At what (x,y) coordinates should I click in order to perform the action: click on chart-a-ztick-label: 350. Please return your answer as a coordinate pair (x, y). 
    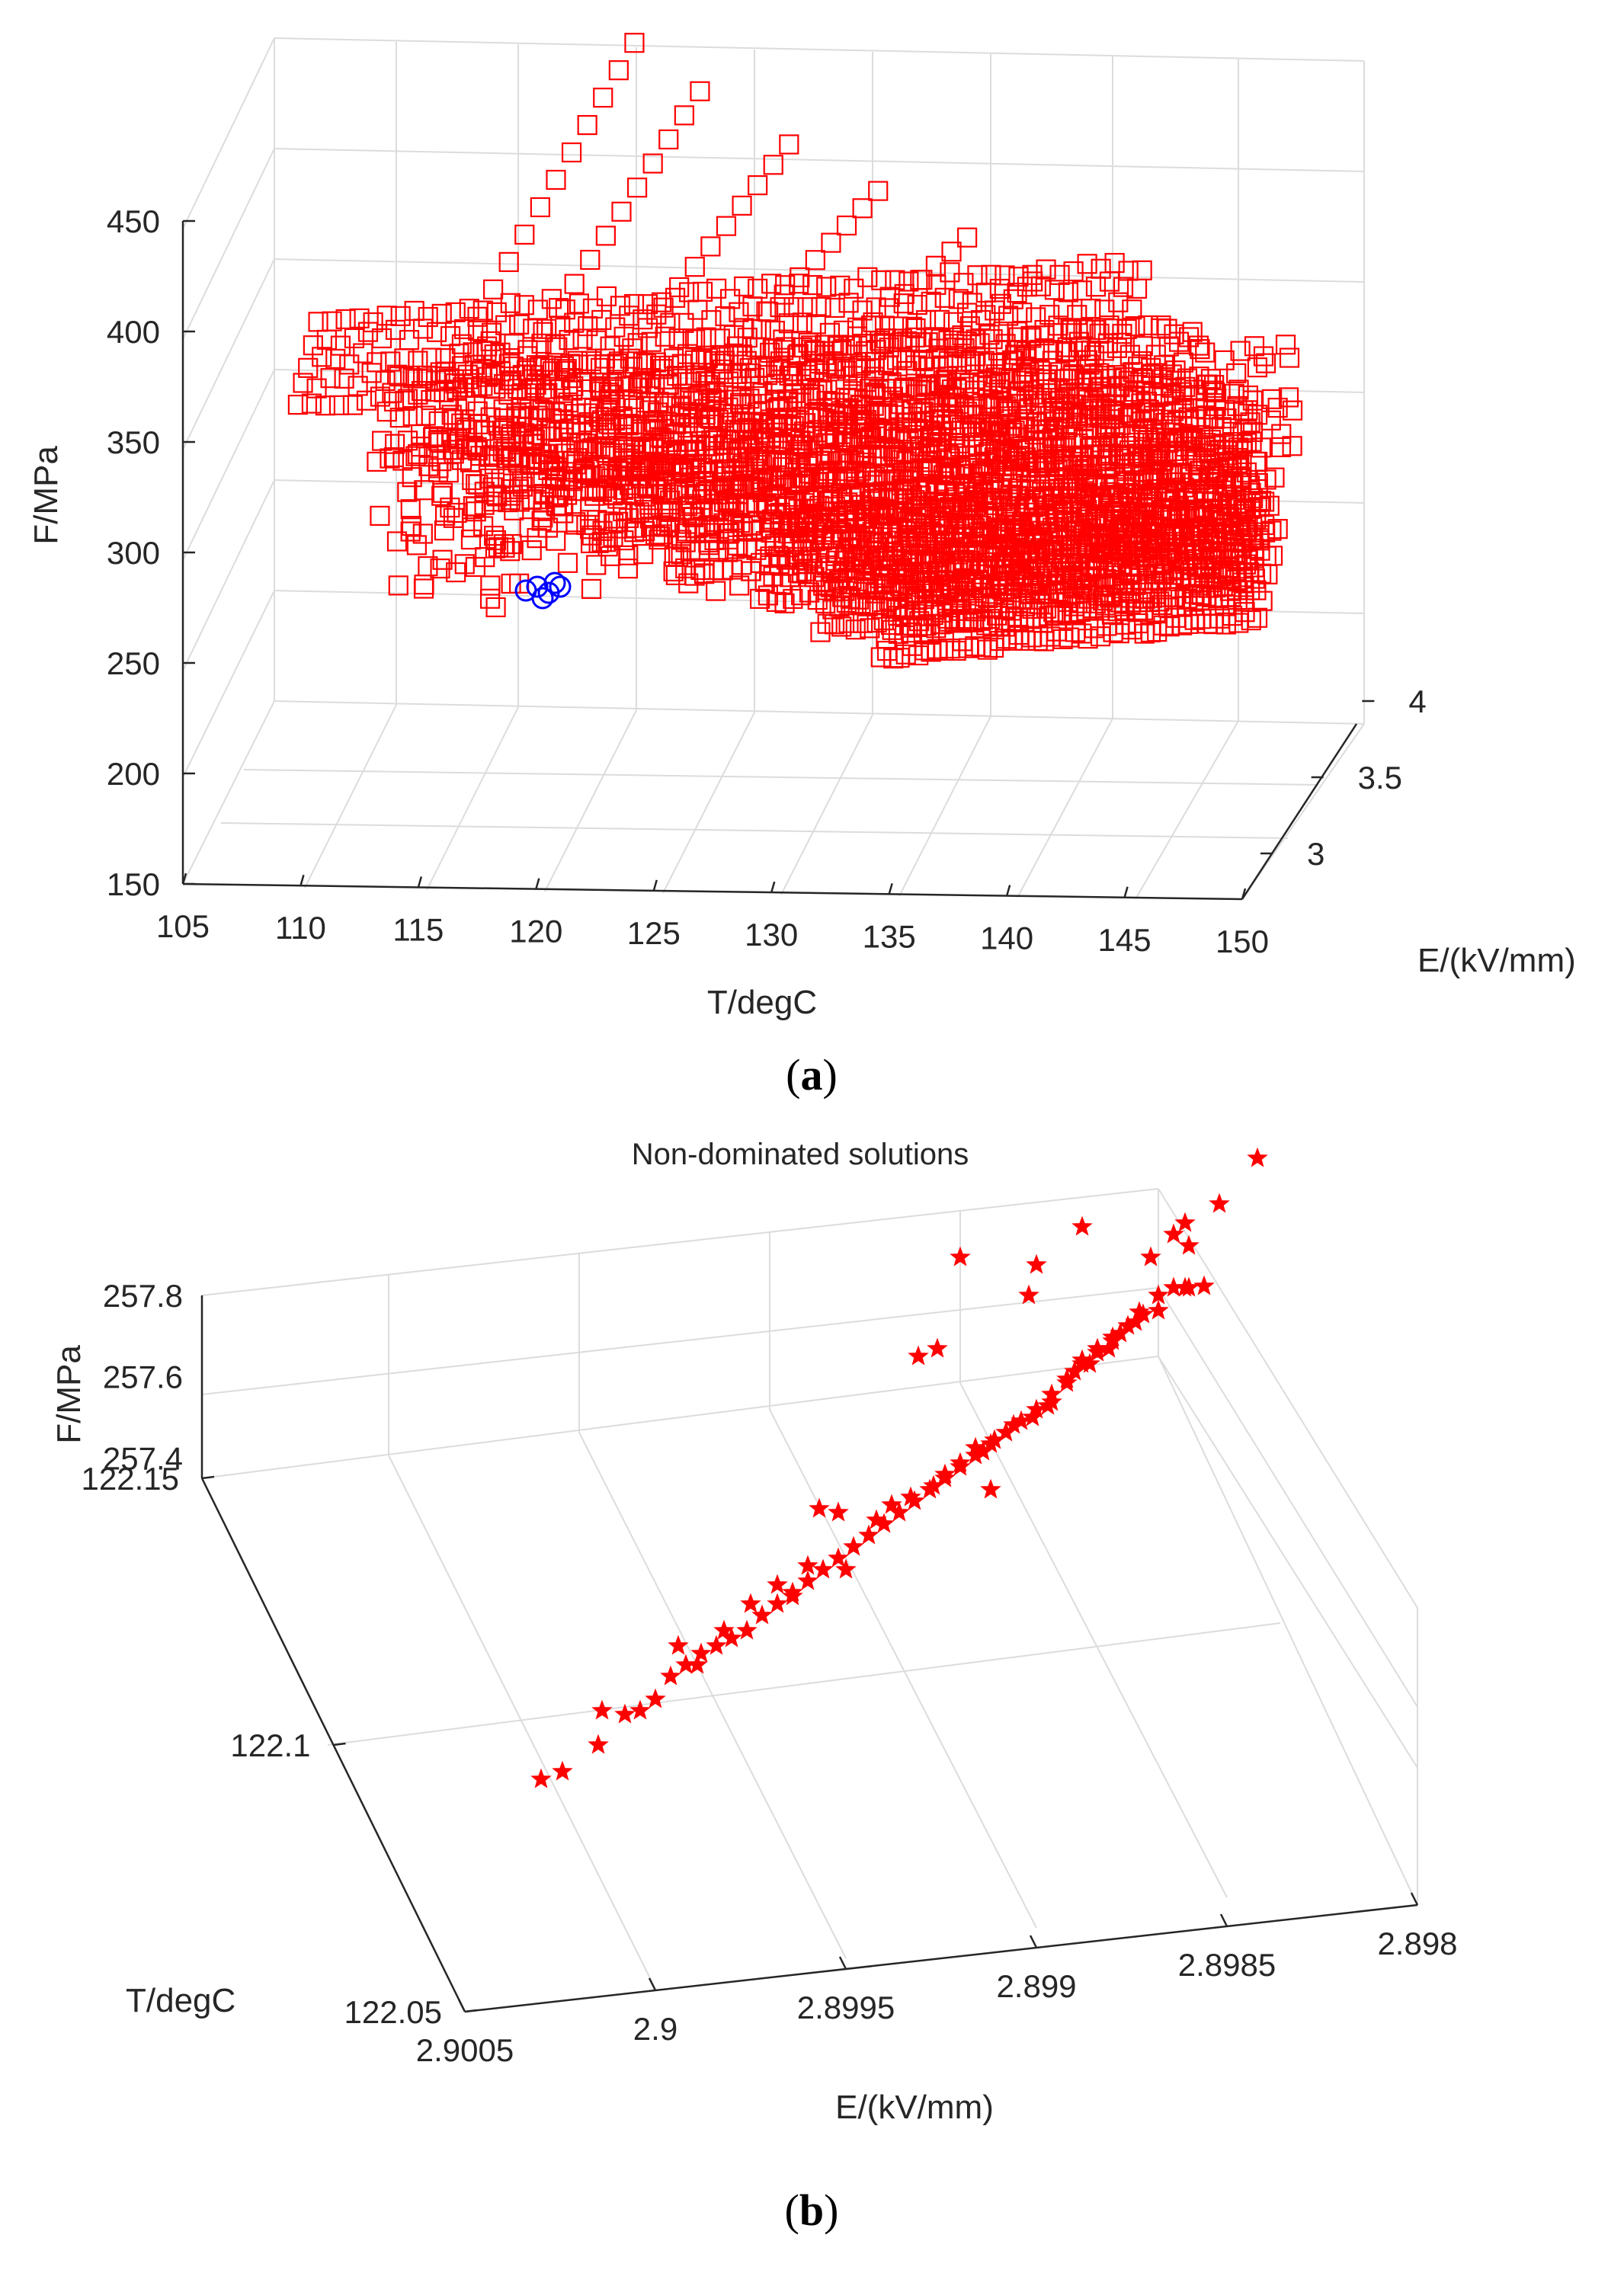
    Looking at the image, I should click on (133, 442).